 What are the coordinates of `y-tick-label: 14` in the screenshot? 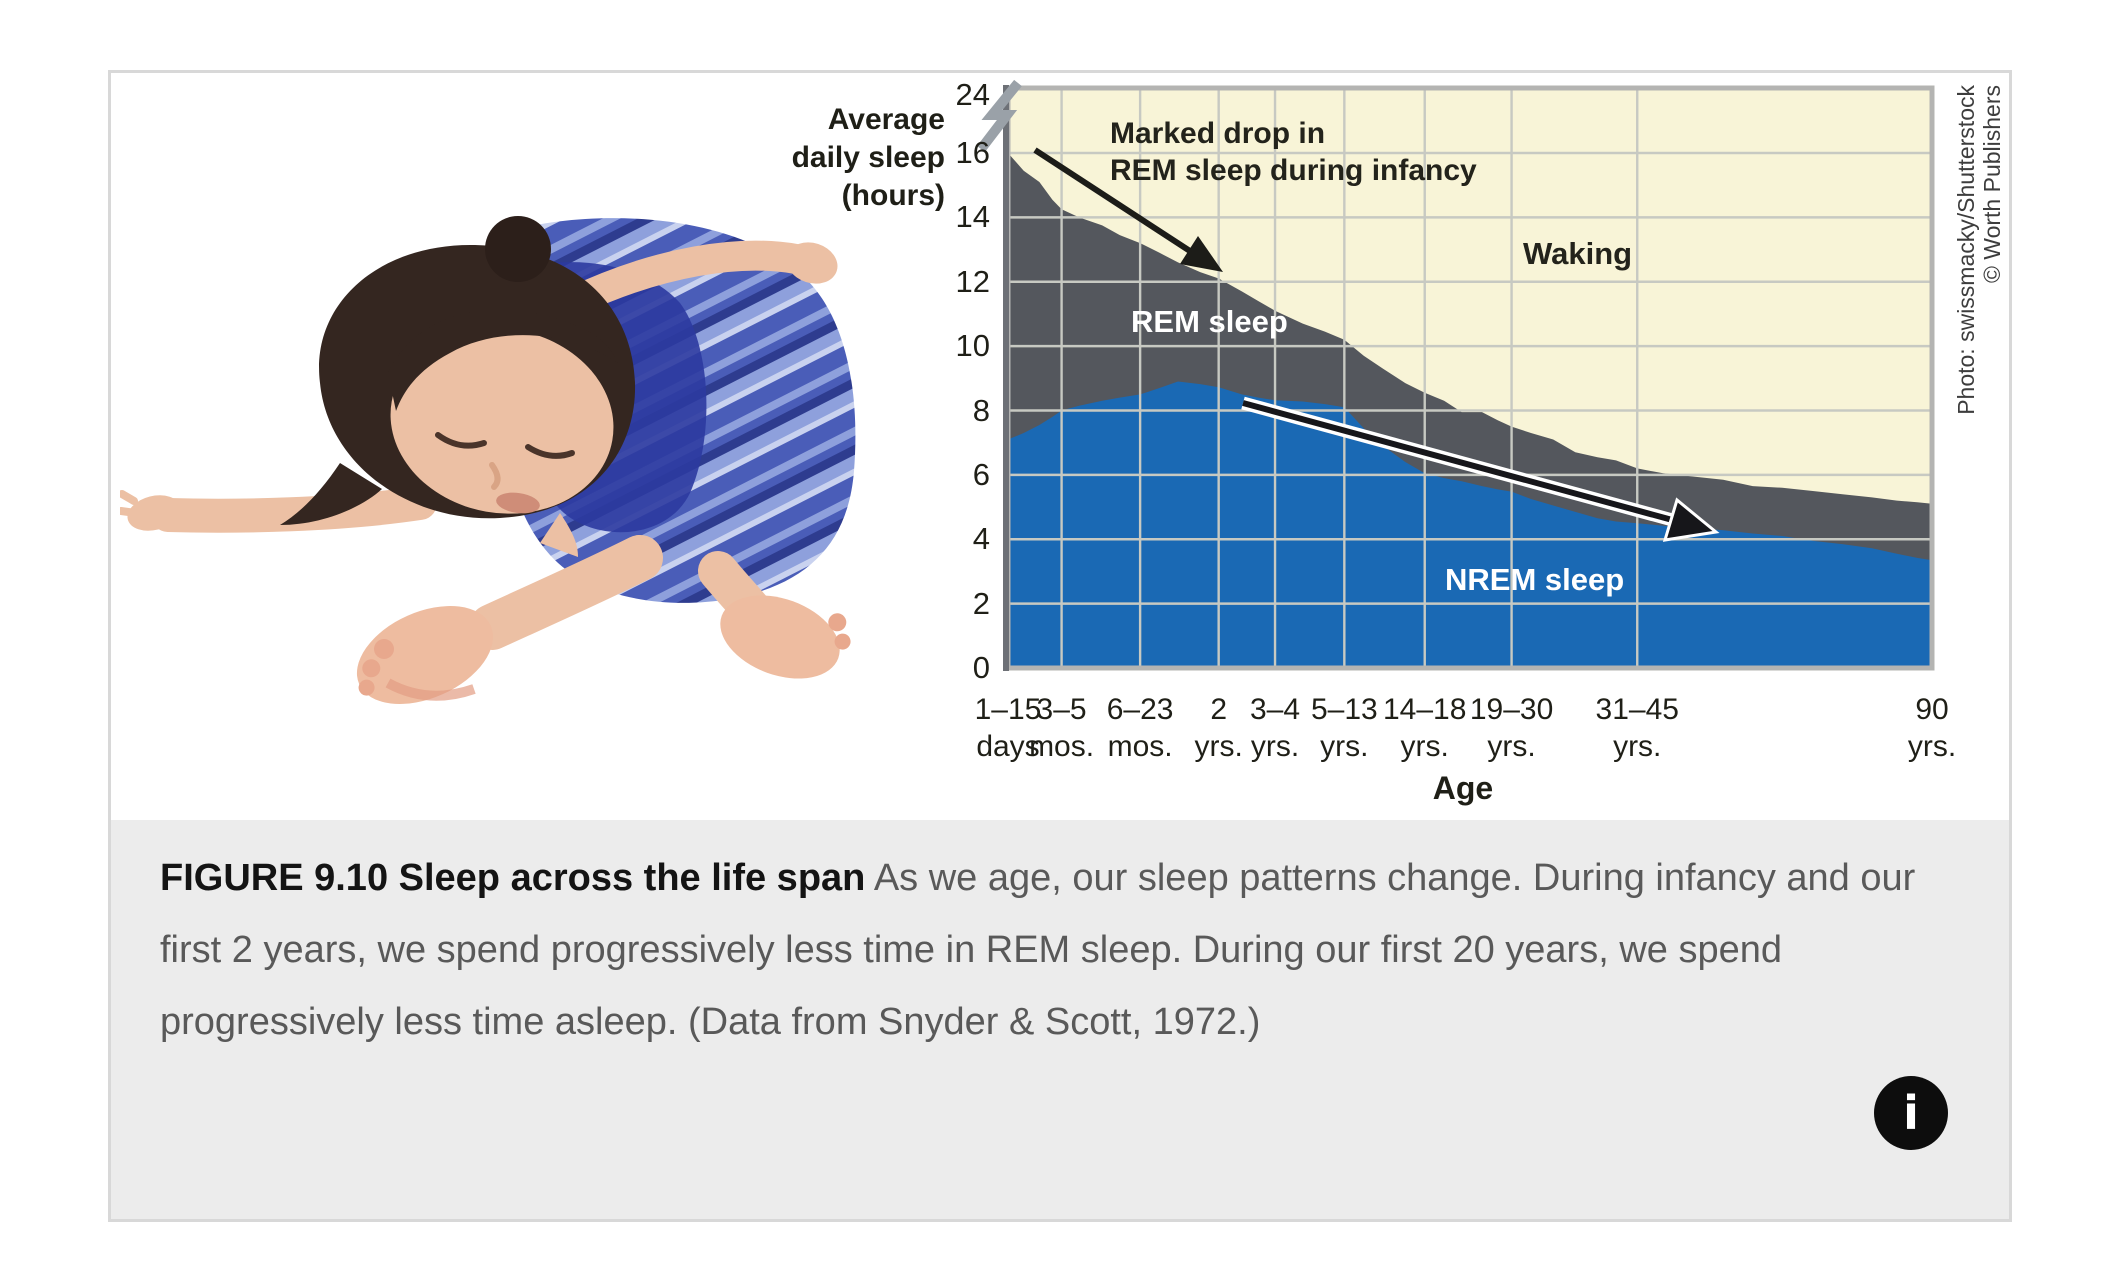 It's located at (972, 217).